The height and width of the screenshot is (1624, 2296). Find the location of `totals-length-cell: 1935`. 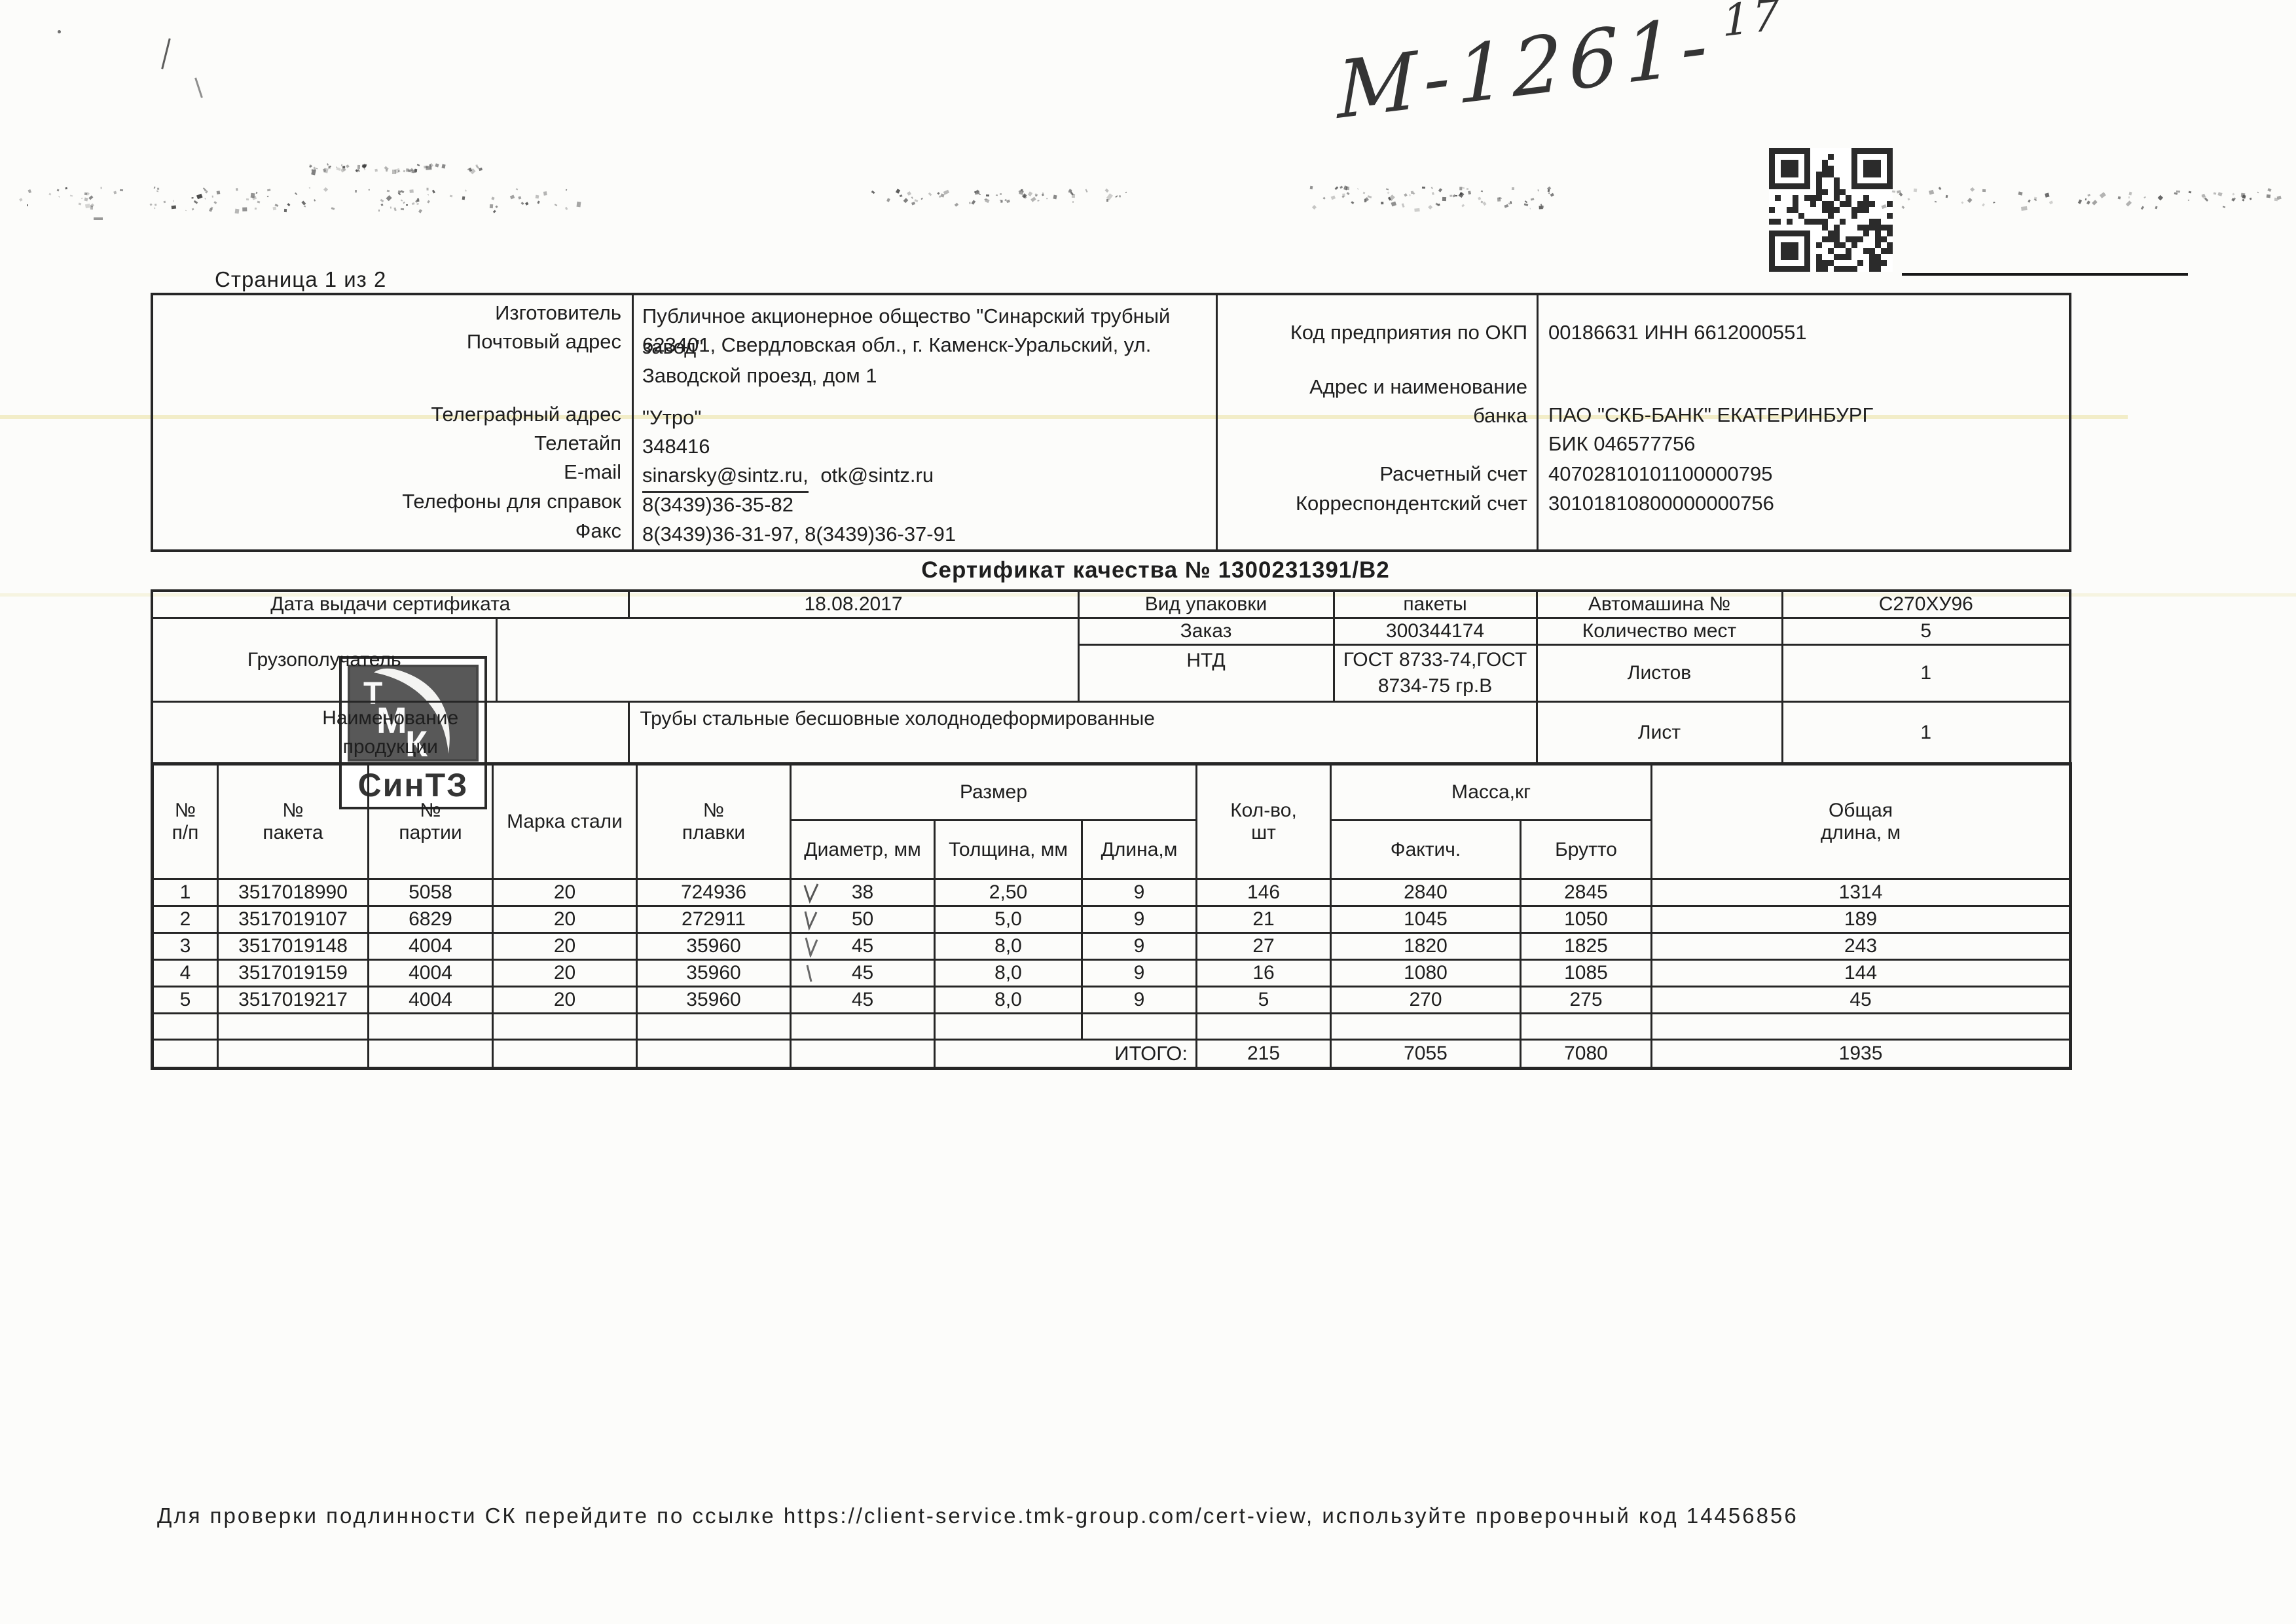

totals-length-cell: 1935 is located at coordinates (1861, 1054).